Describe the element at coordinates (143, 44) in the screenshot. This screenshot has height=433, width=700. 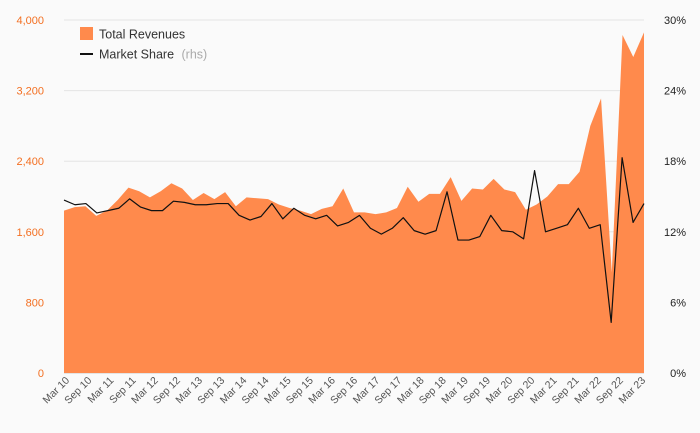
I see `legend: Total Revenues Market Share (rhs)` at that location.